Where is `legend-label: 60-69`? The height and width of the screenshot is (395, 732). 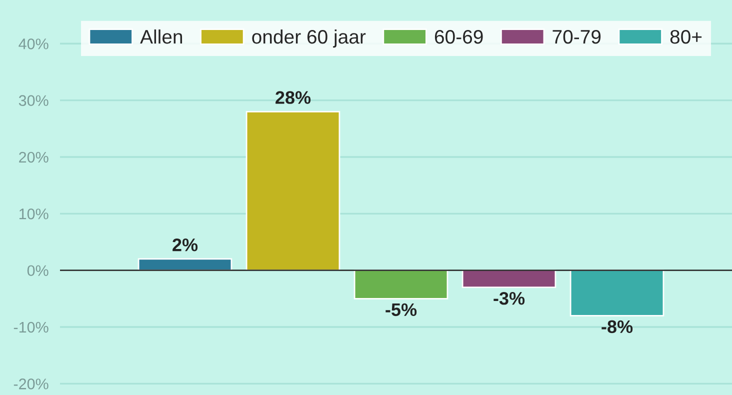 legend-label: 60-69 is located at coordinates (458, 37).